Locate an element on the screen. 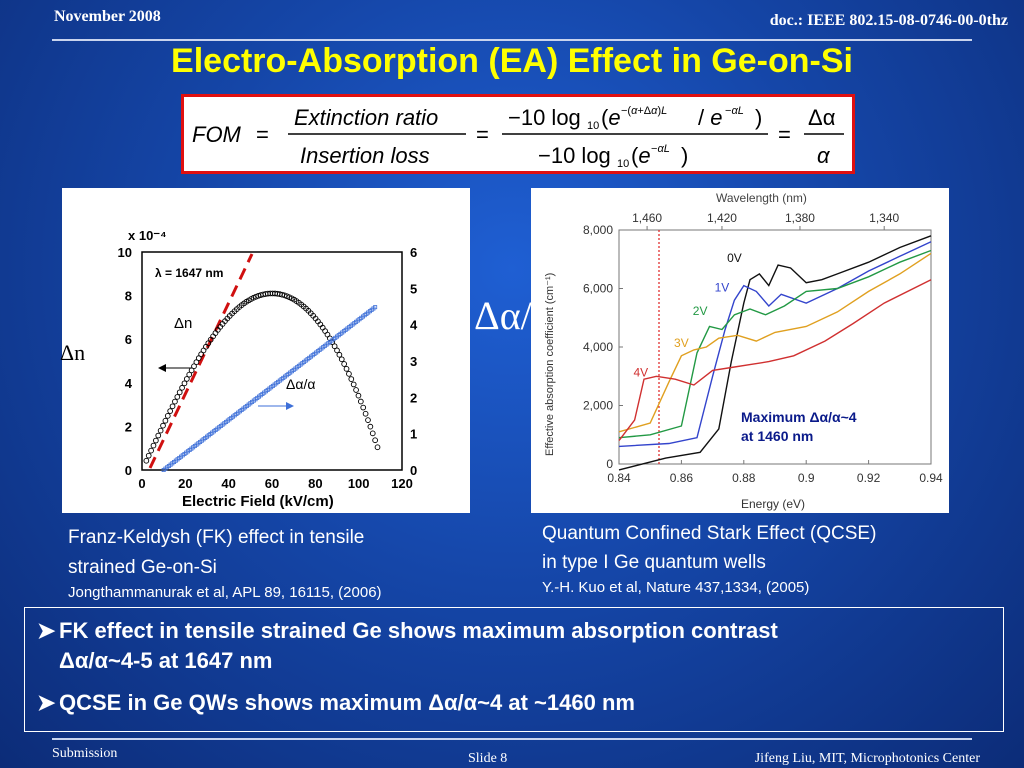 The height and width of the screenshot is (768, 1024). absorption-curve-2V is located at coordinates (775, 344).